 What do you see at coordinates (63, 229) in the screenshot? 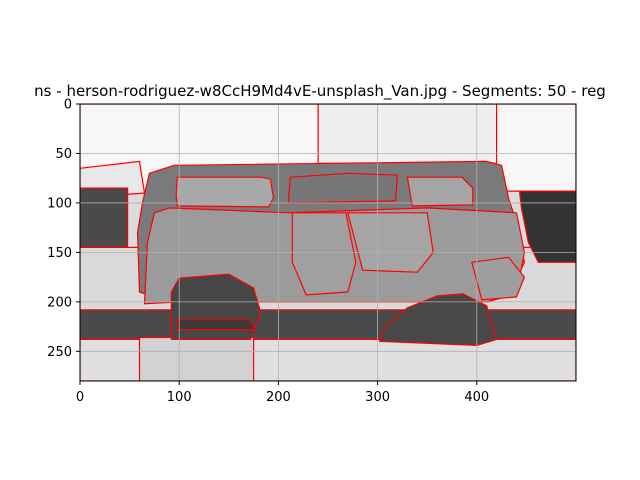
I see `y-axis: 0 50 100 150 200 250` at bounding box center [63, 229].